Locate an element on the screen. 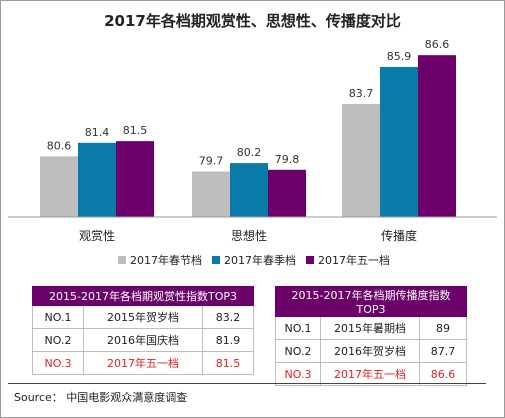  data-label: 80.6 is located at coordinates (59, 145).